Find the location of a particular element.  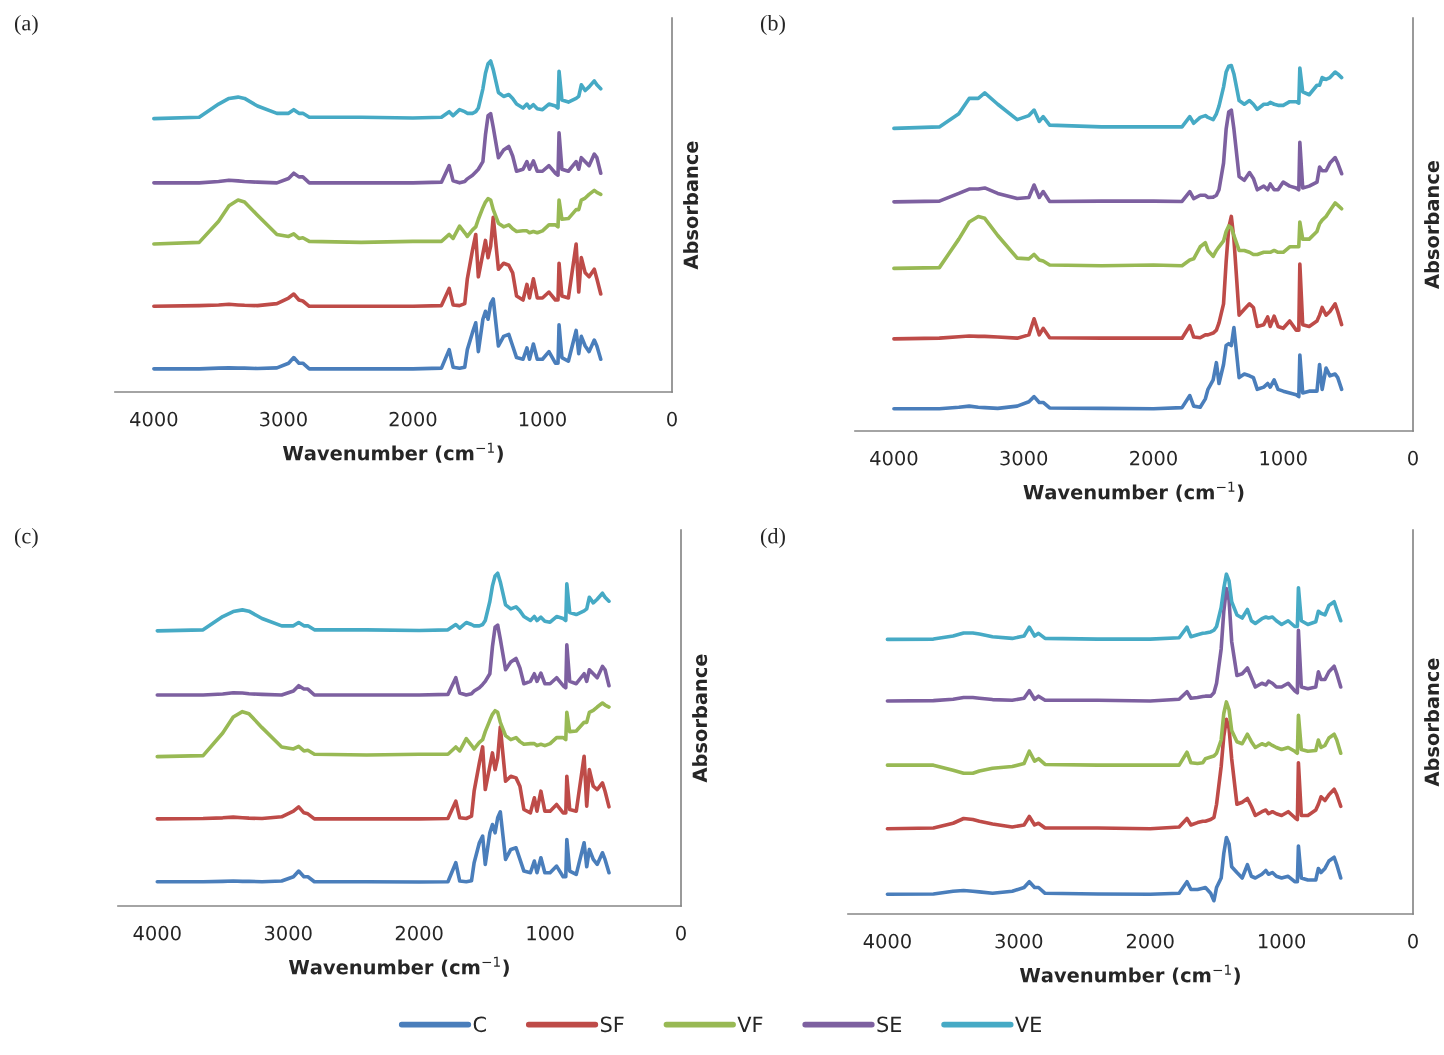

legend-label: SF is located at coordinates (612, 1024).